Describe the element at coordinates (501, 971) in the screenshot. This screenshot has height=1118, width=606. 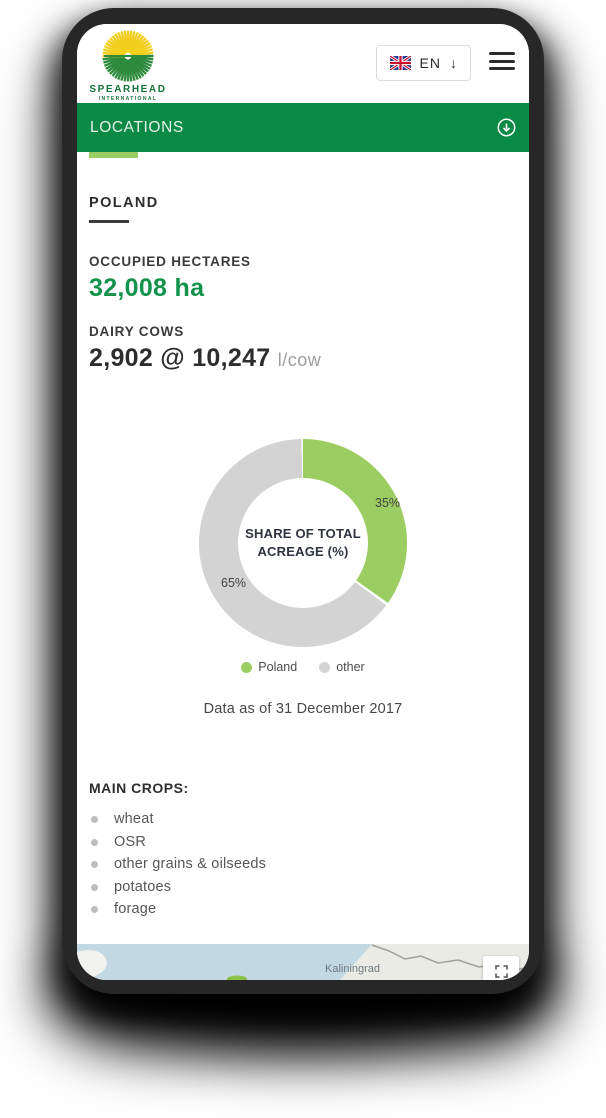
I see `fullscreen-icon` at that location.